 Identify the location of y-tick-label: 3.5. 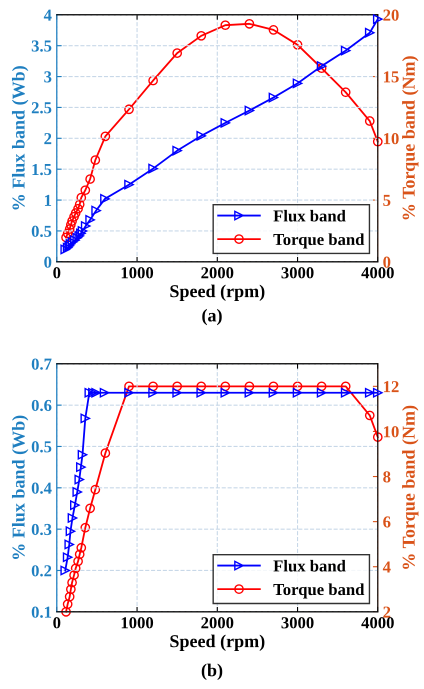
(42, 46).